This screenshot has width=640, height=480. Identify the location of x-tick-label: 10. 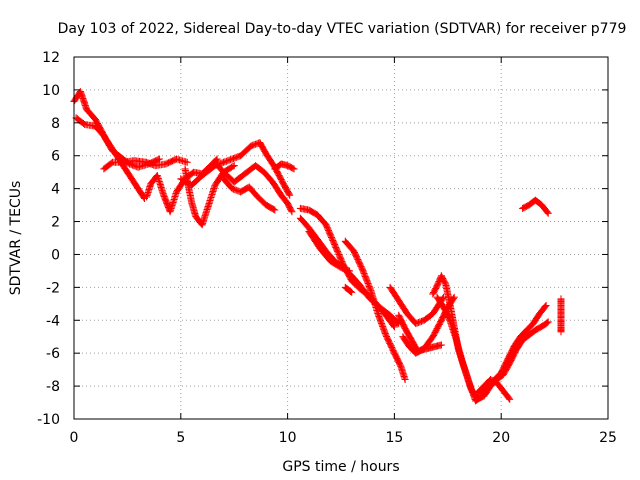
(288, 438).